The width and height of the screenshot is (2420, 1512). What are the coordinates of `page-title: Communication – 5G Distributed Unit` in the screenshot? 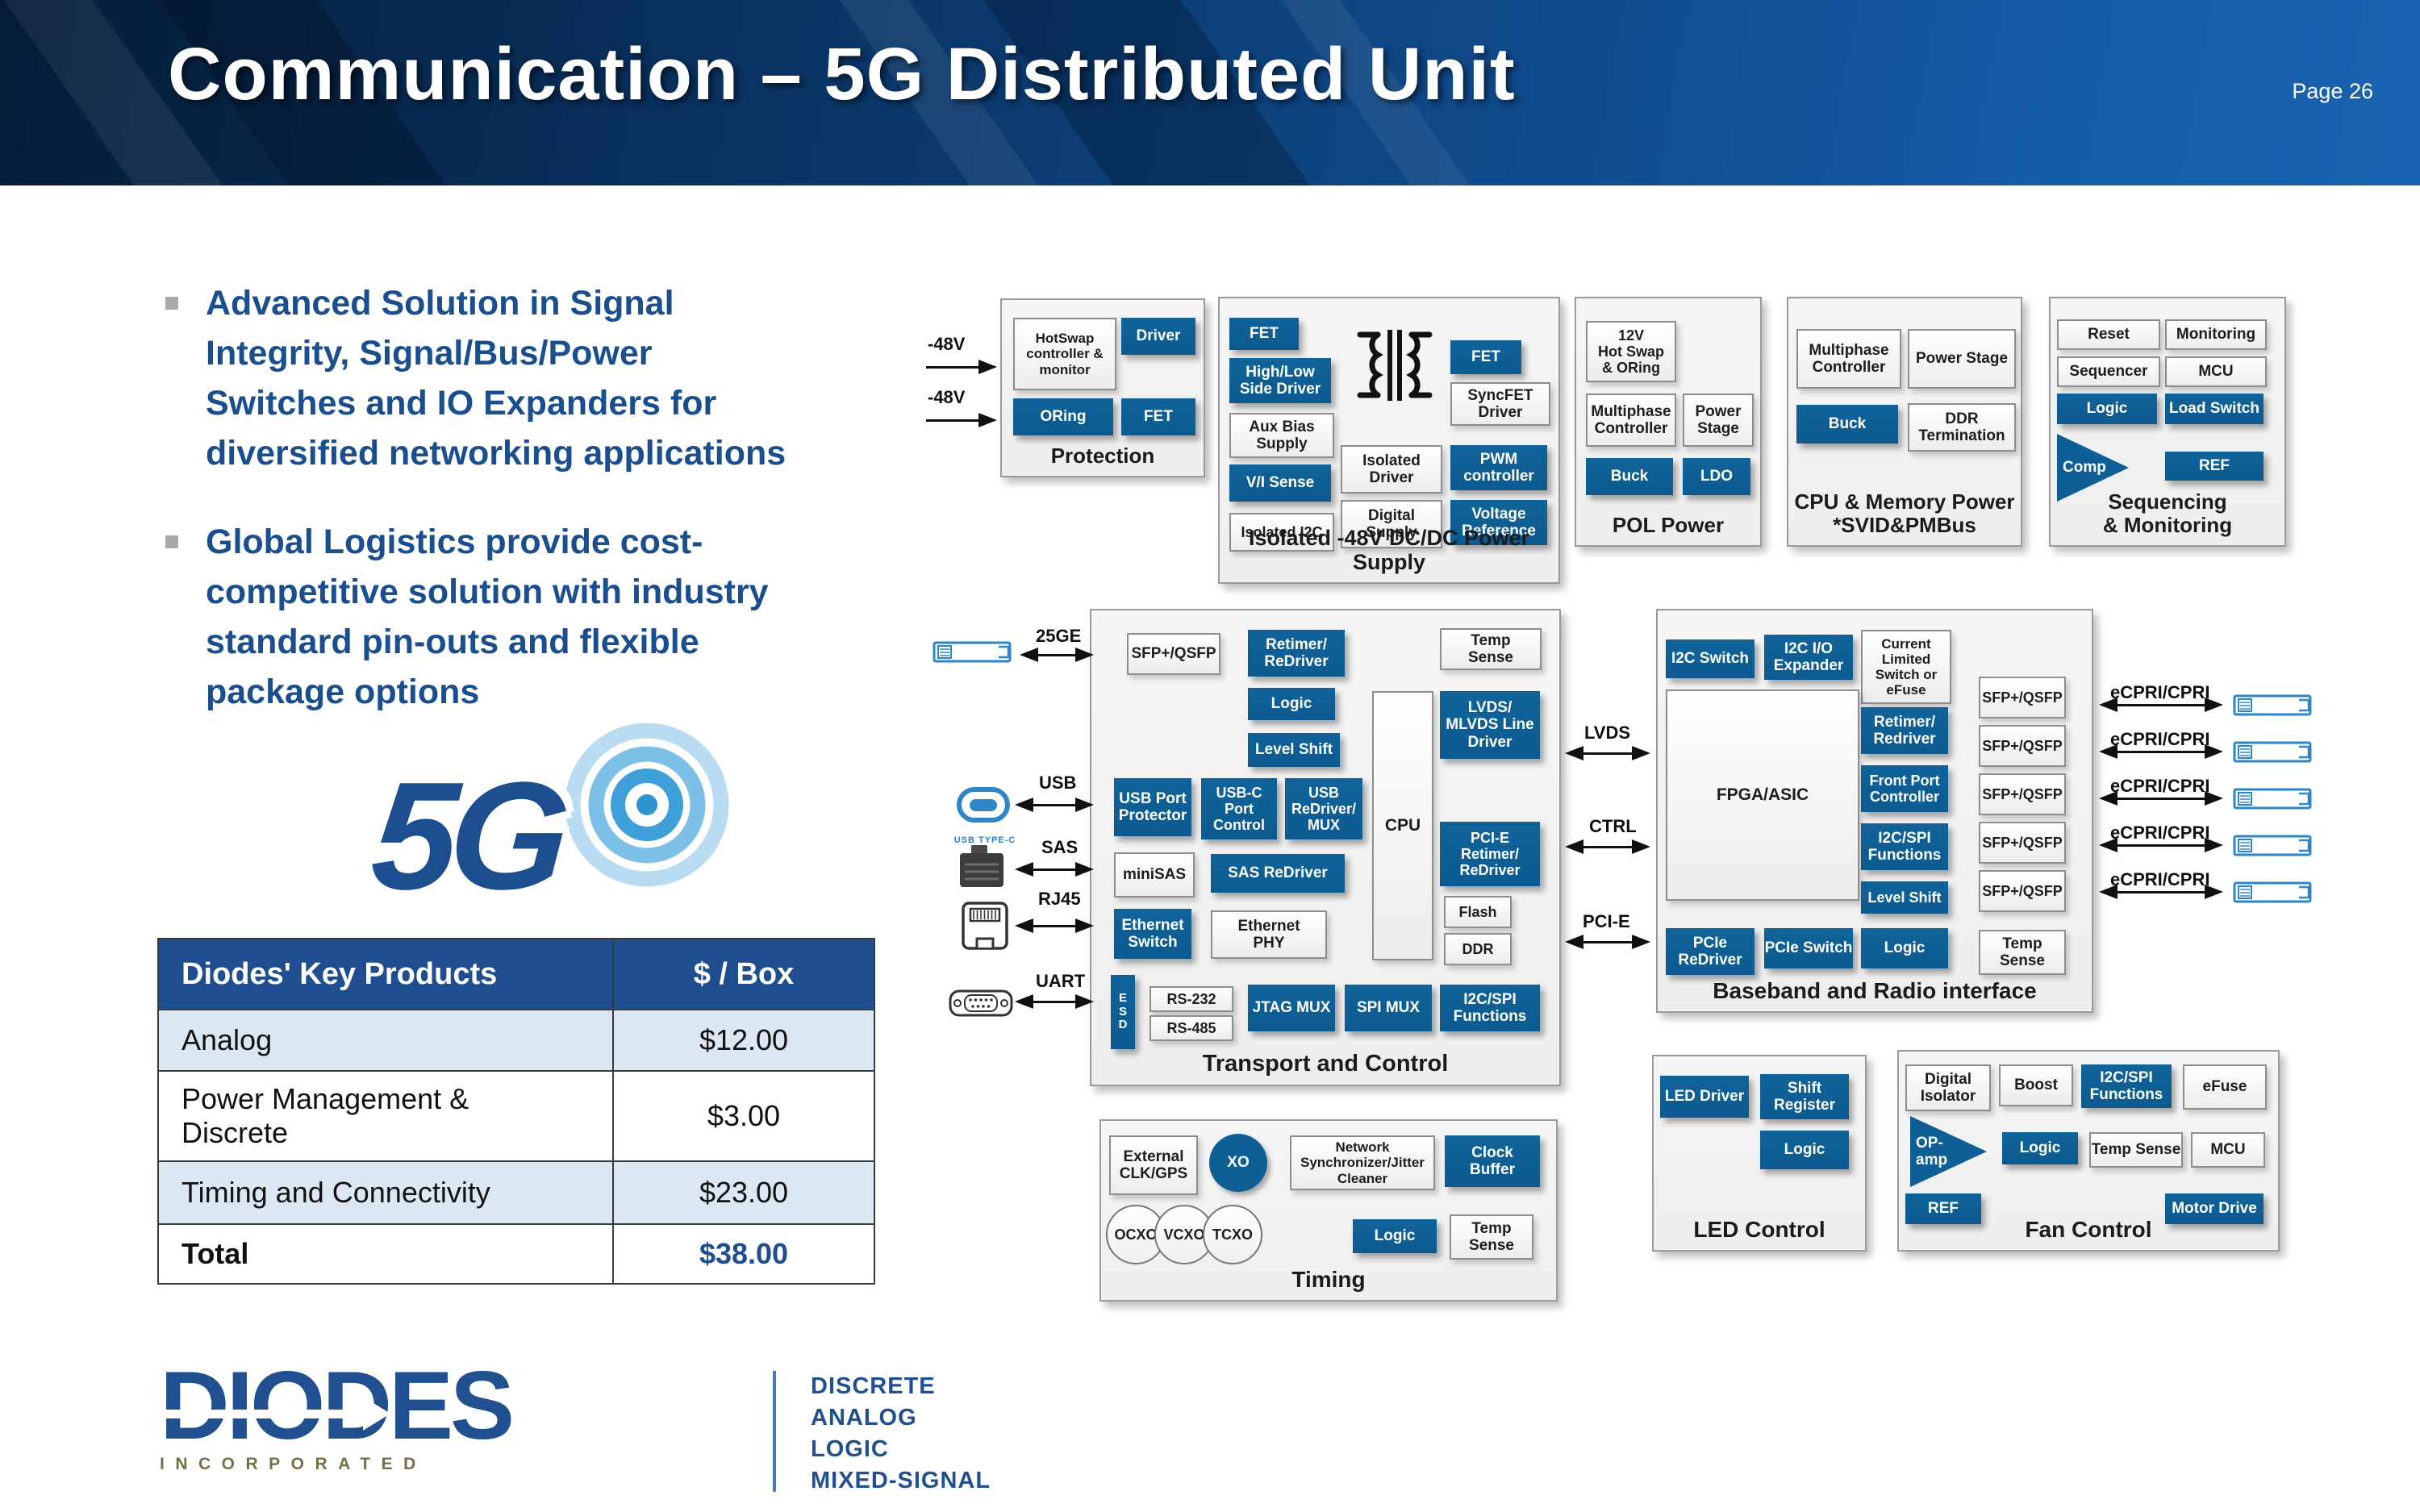 It's located at (842, 74).